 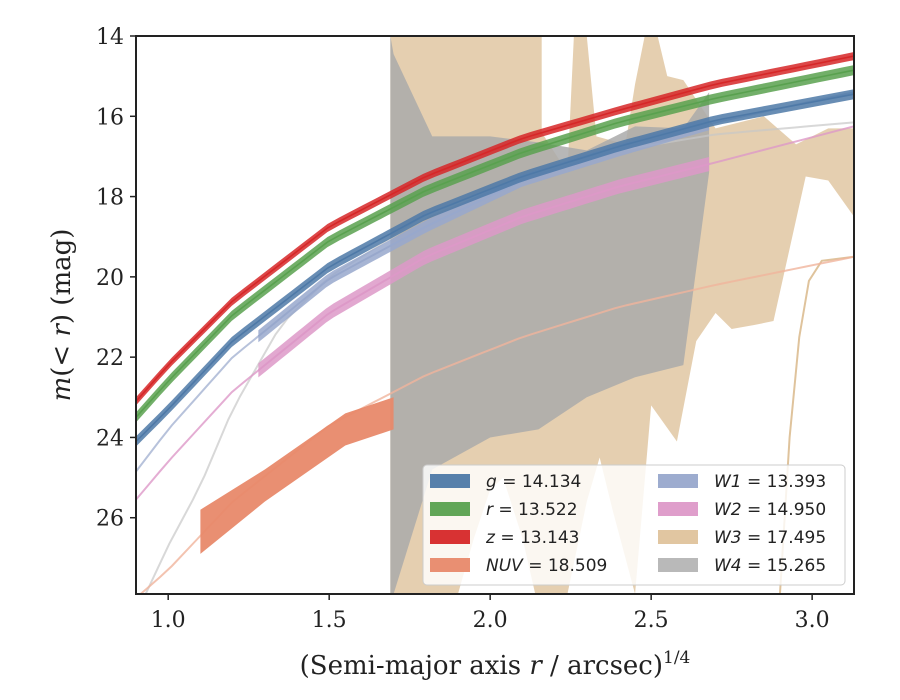 What do you see at coordinates (678, 481) in the screenshot?
I see `legend-swatch-w1` at bounding box center [678, 481].